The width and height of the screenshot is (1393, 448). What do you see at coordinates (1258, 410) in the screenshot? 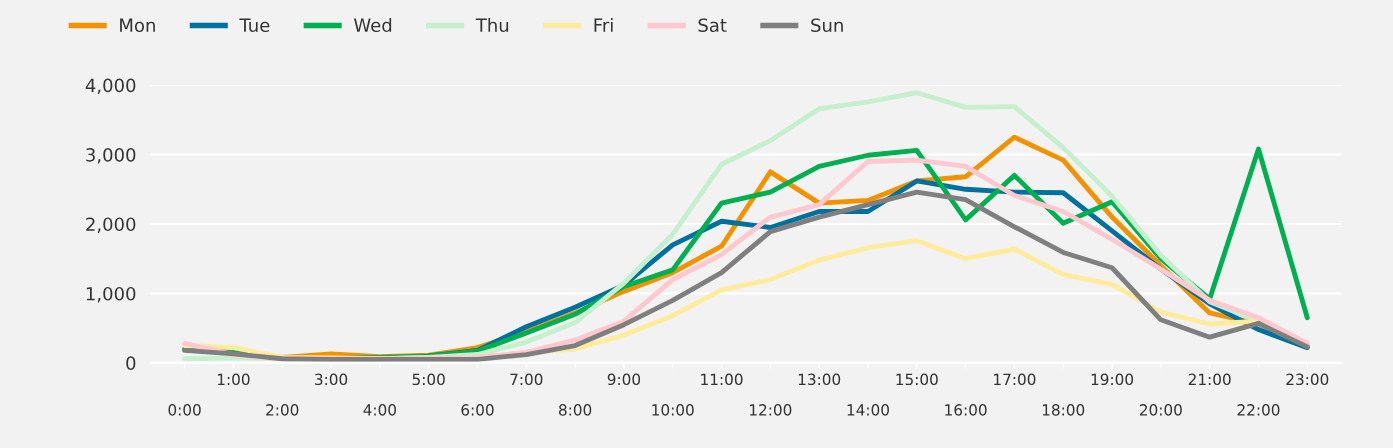
I see `x-tick-label: 22:00` at bounding box center [1258, 410].